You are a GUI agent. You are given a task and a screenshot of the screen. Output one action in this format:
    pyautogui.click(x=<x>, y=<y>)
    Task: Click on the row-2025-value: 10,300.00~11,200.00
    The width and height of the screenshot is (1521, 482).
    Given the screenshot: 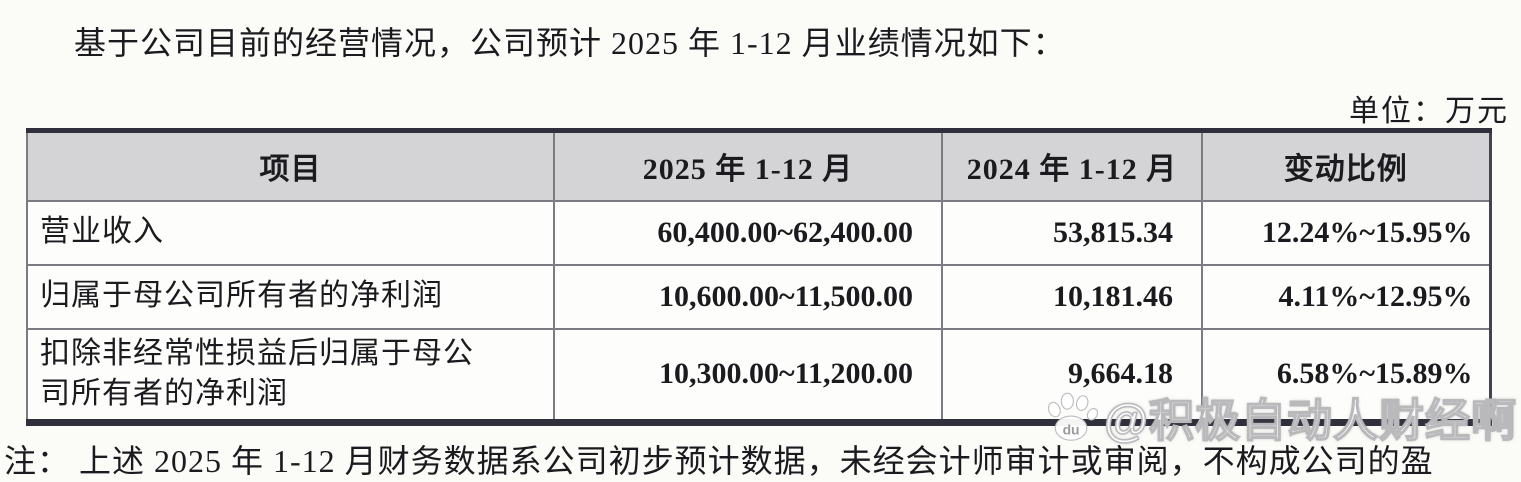 What is the action you would take?
    pyautogui.click(x=748, y=375)
    